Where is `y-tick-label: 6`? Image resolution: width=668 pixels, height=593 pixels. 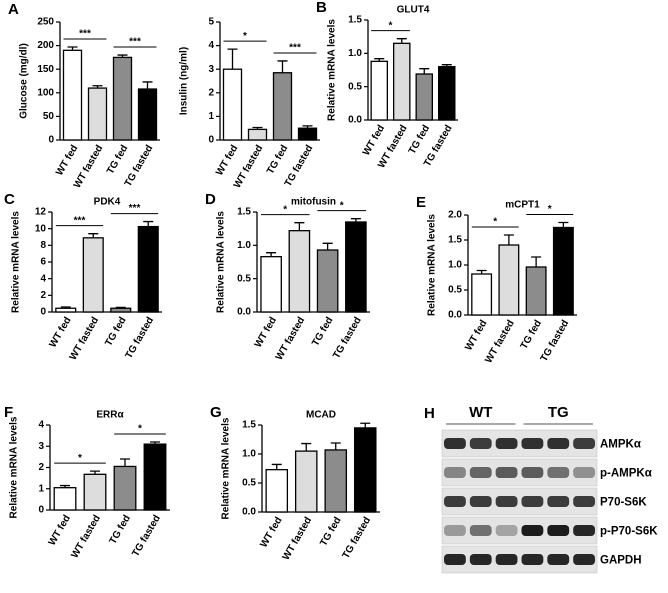 y-tick-label: 6 is located at coordinates (43, 262).